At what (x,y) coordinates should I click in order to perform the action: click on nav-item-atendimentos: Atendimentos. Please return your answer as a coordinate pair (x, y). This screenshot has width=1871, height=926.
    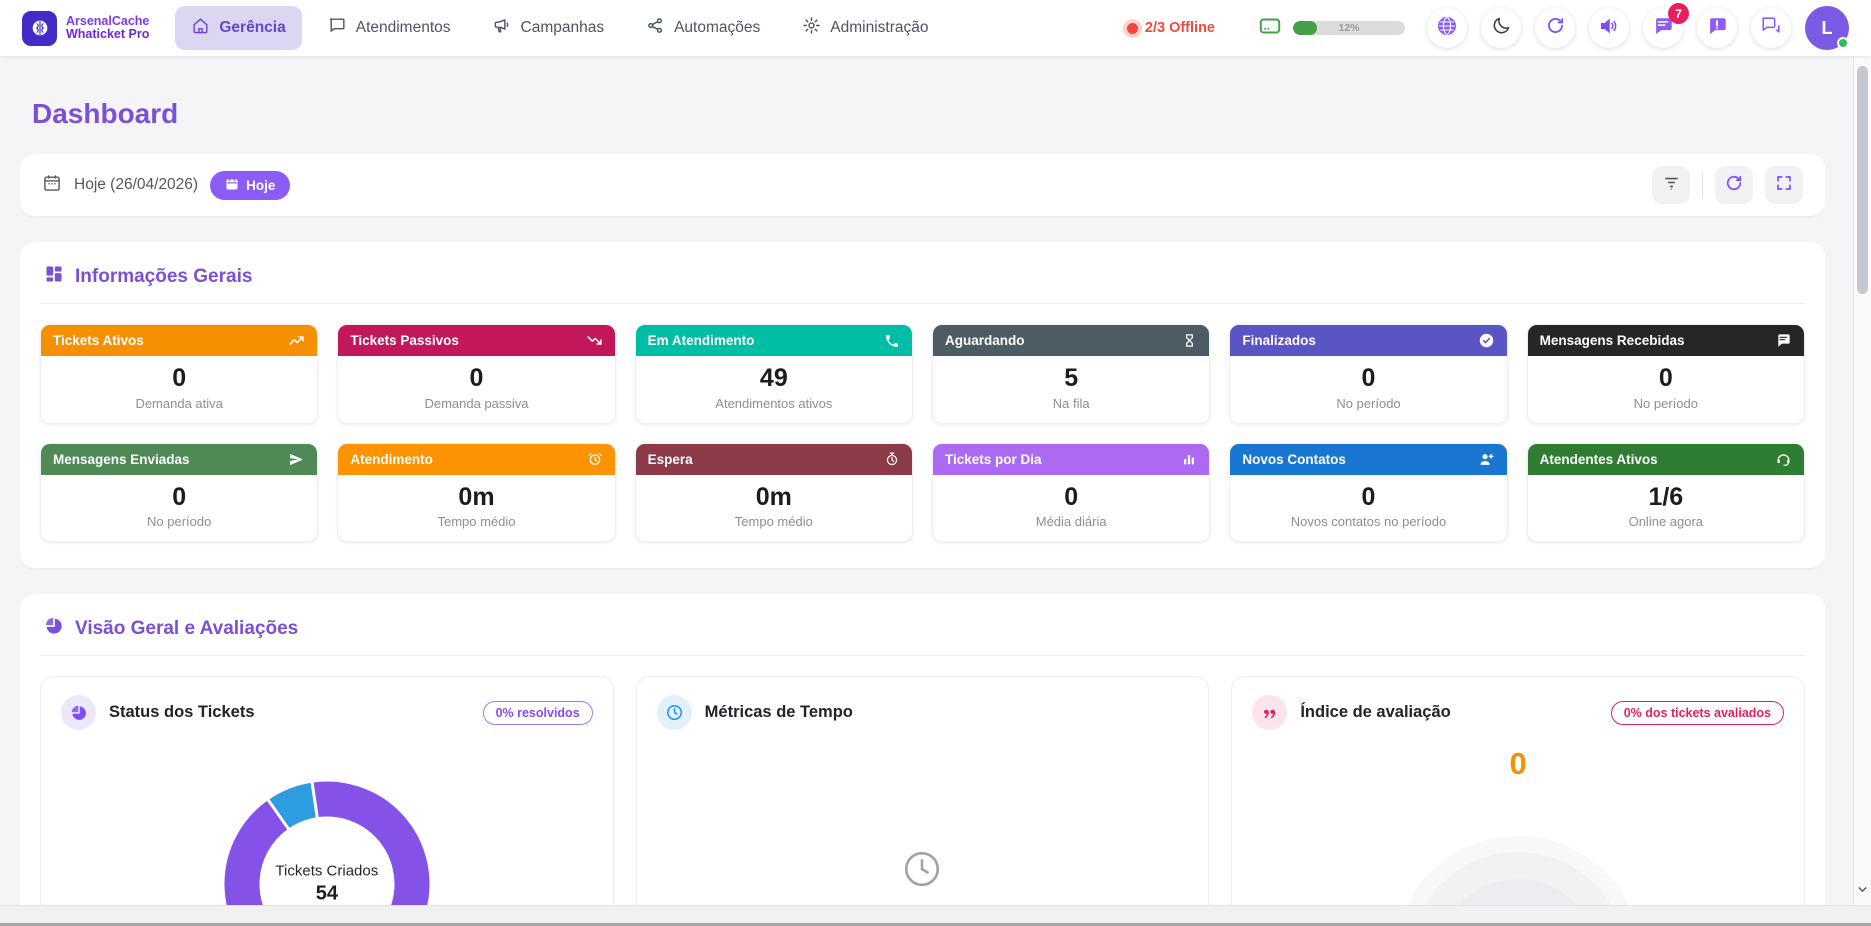
    Looking at the image, I should click on (389, 28).